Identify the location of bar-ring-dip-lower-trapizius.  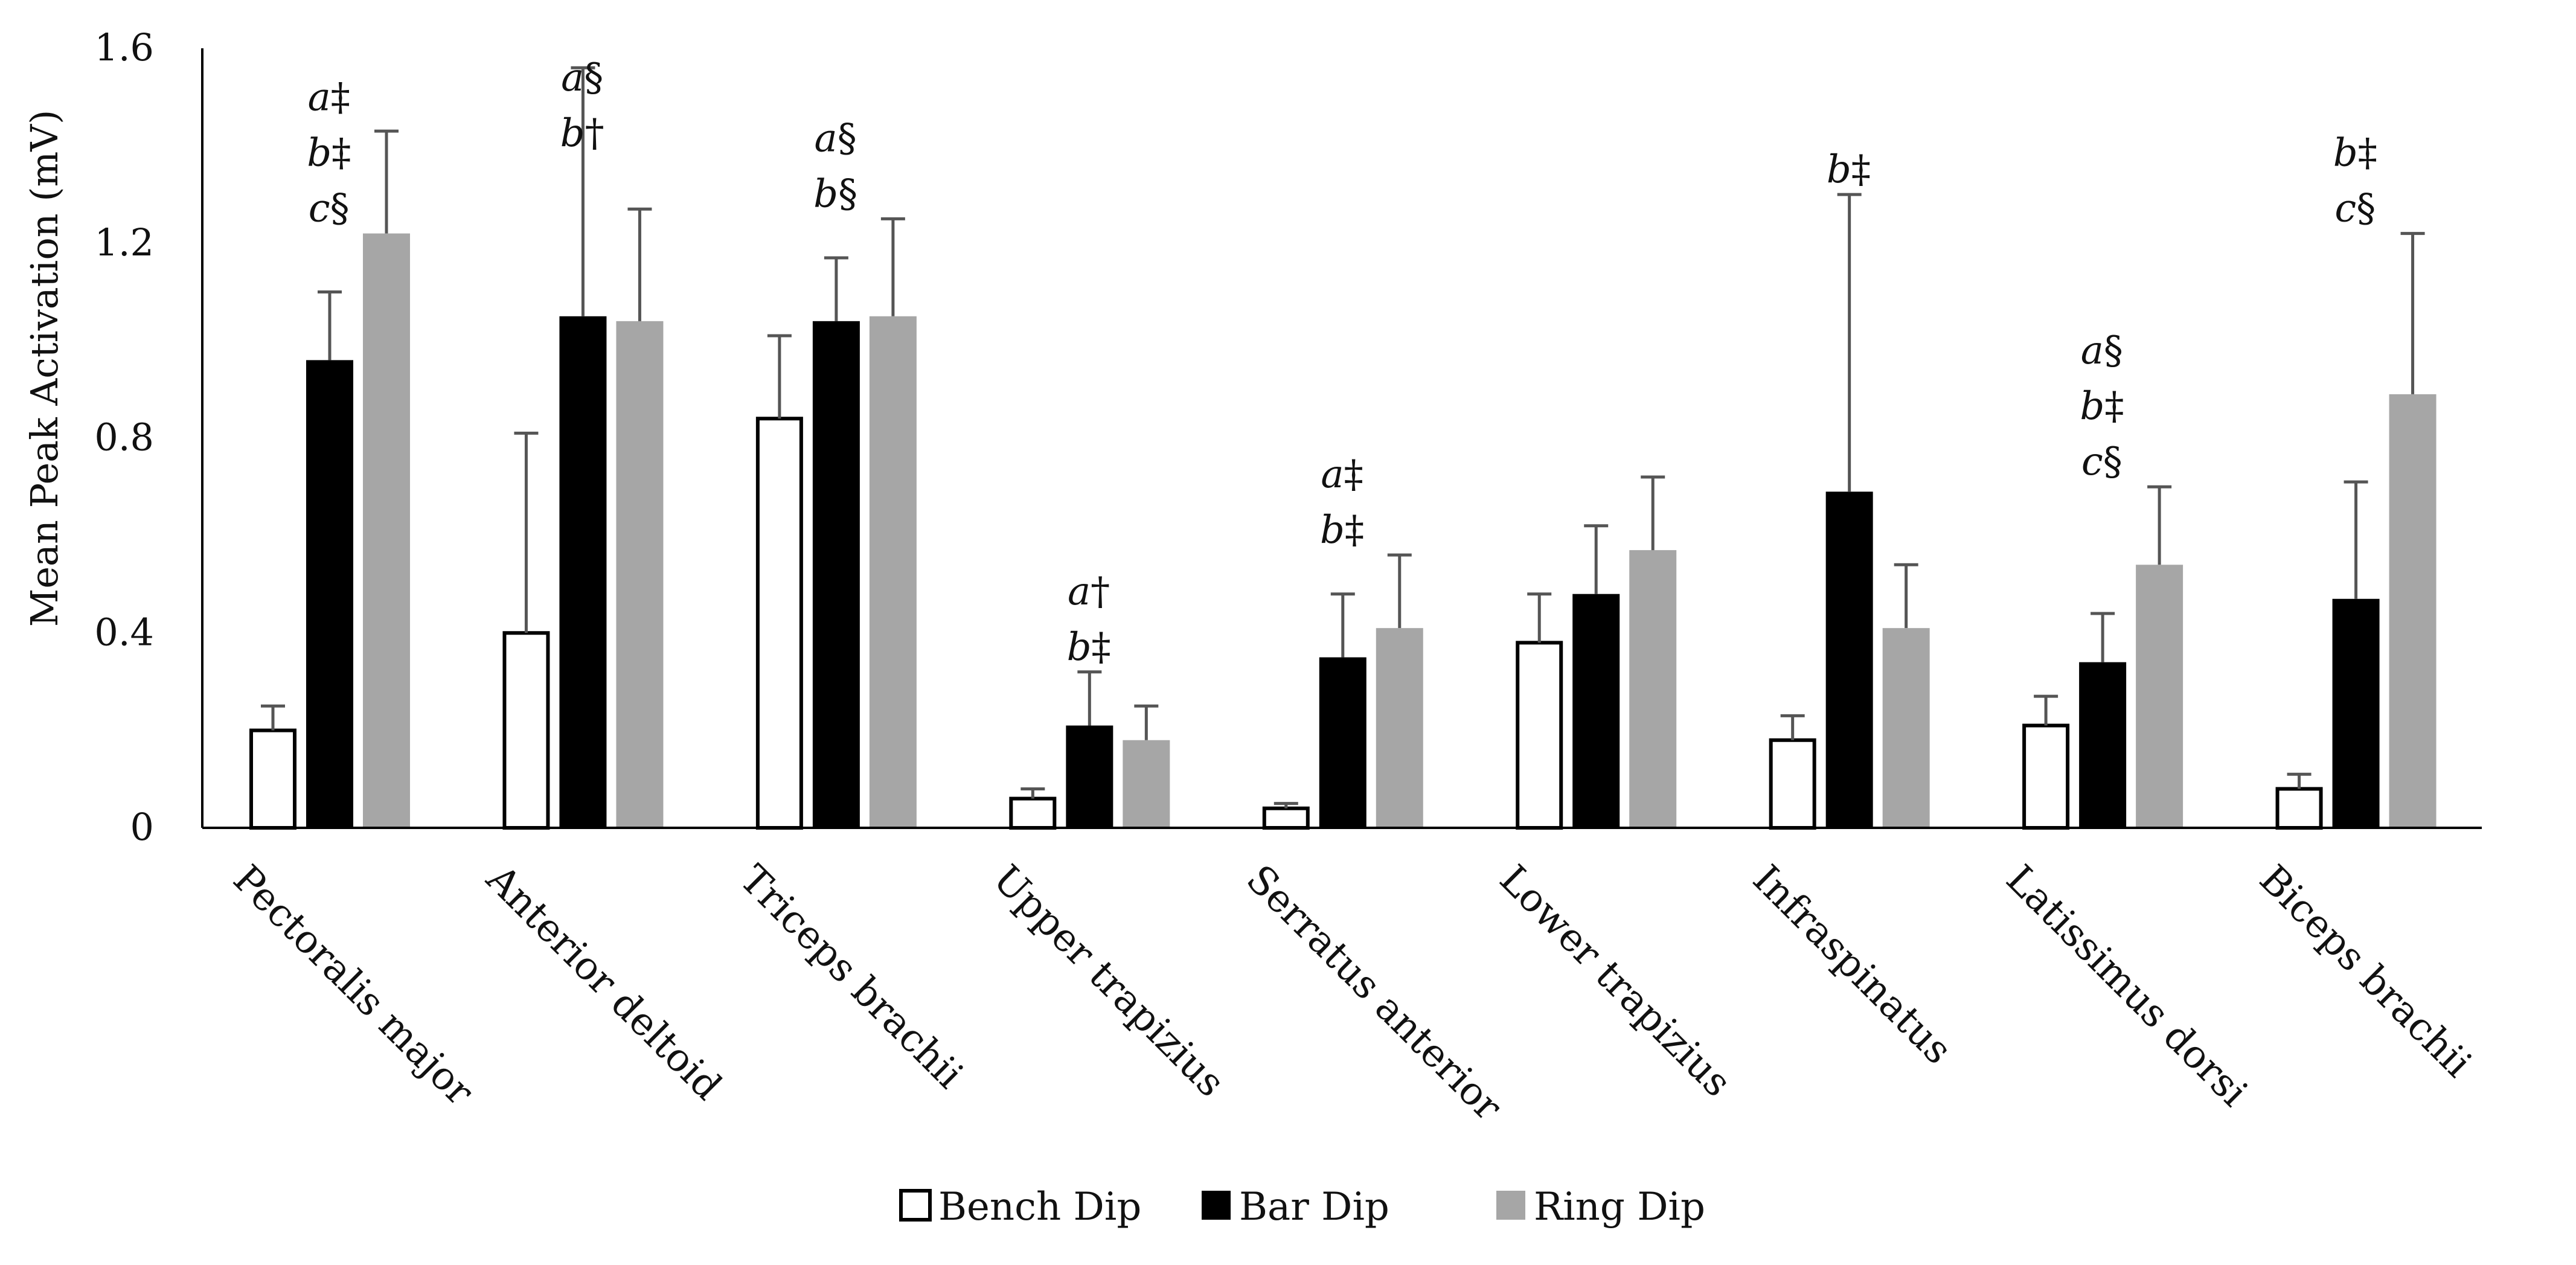
(1653, 689).